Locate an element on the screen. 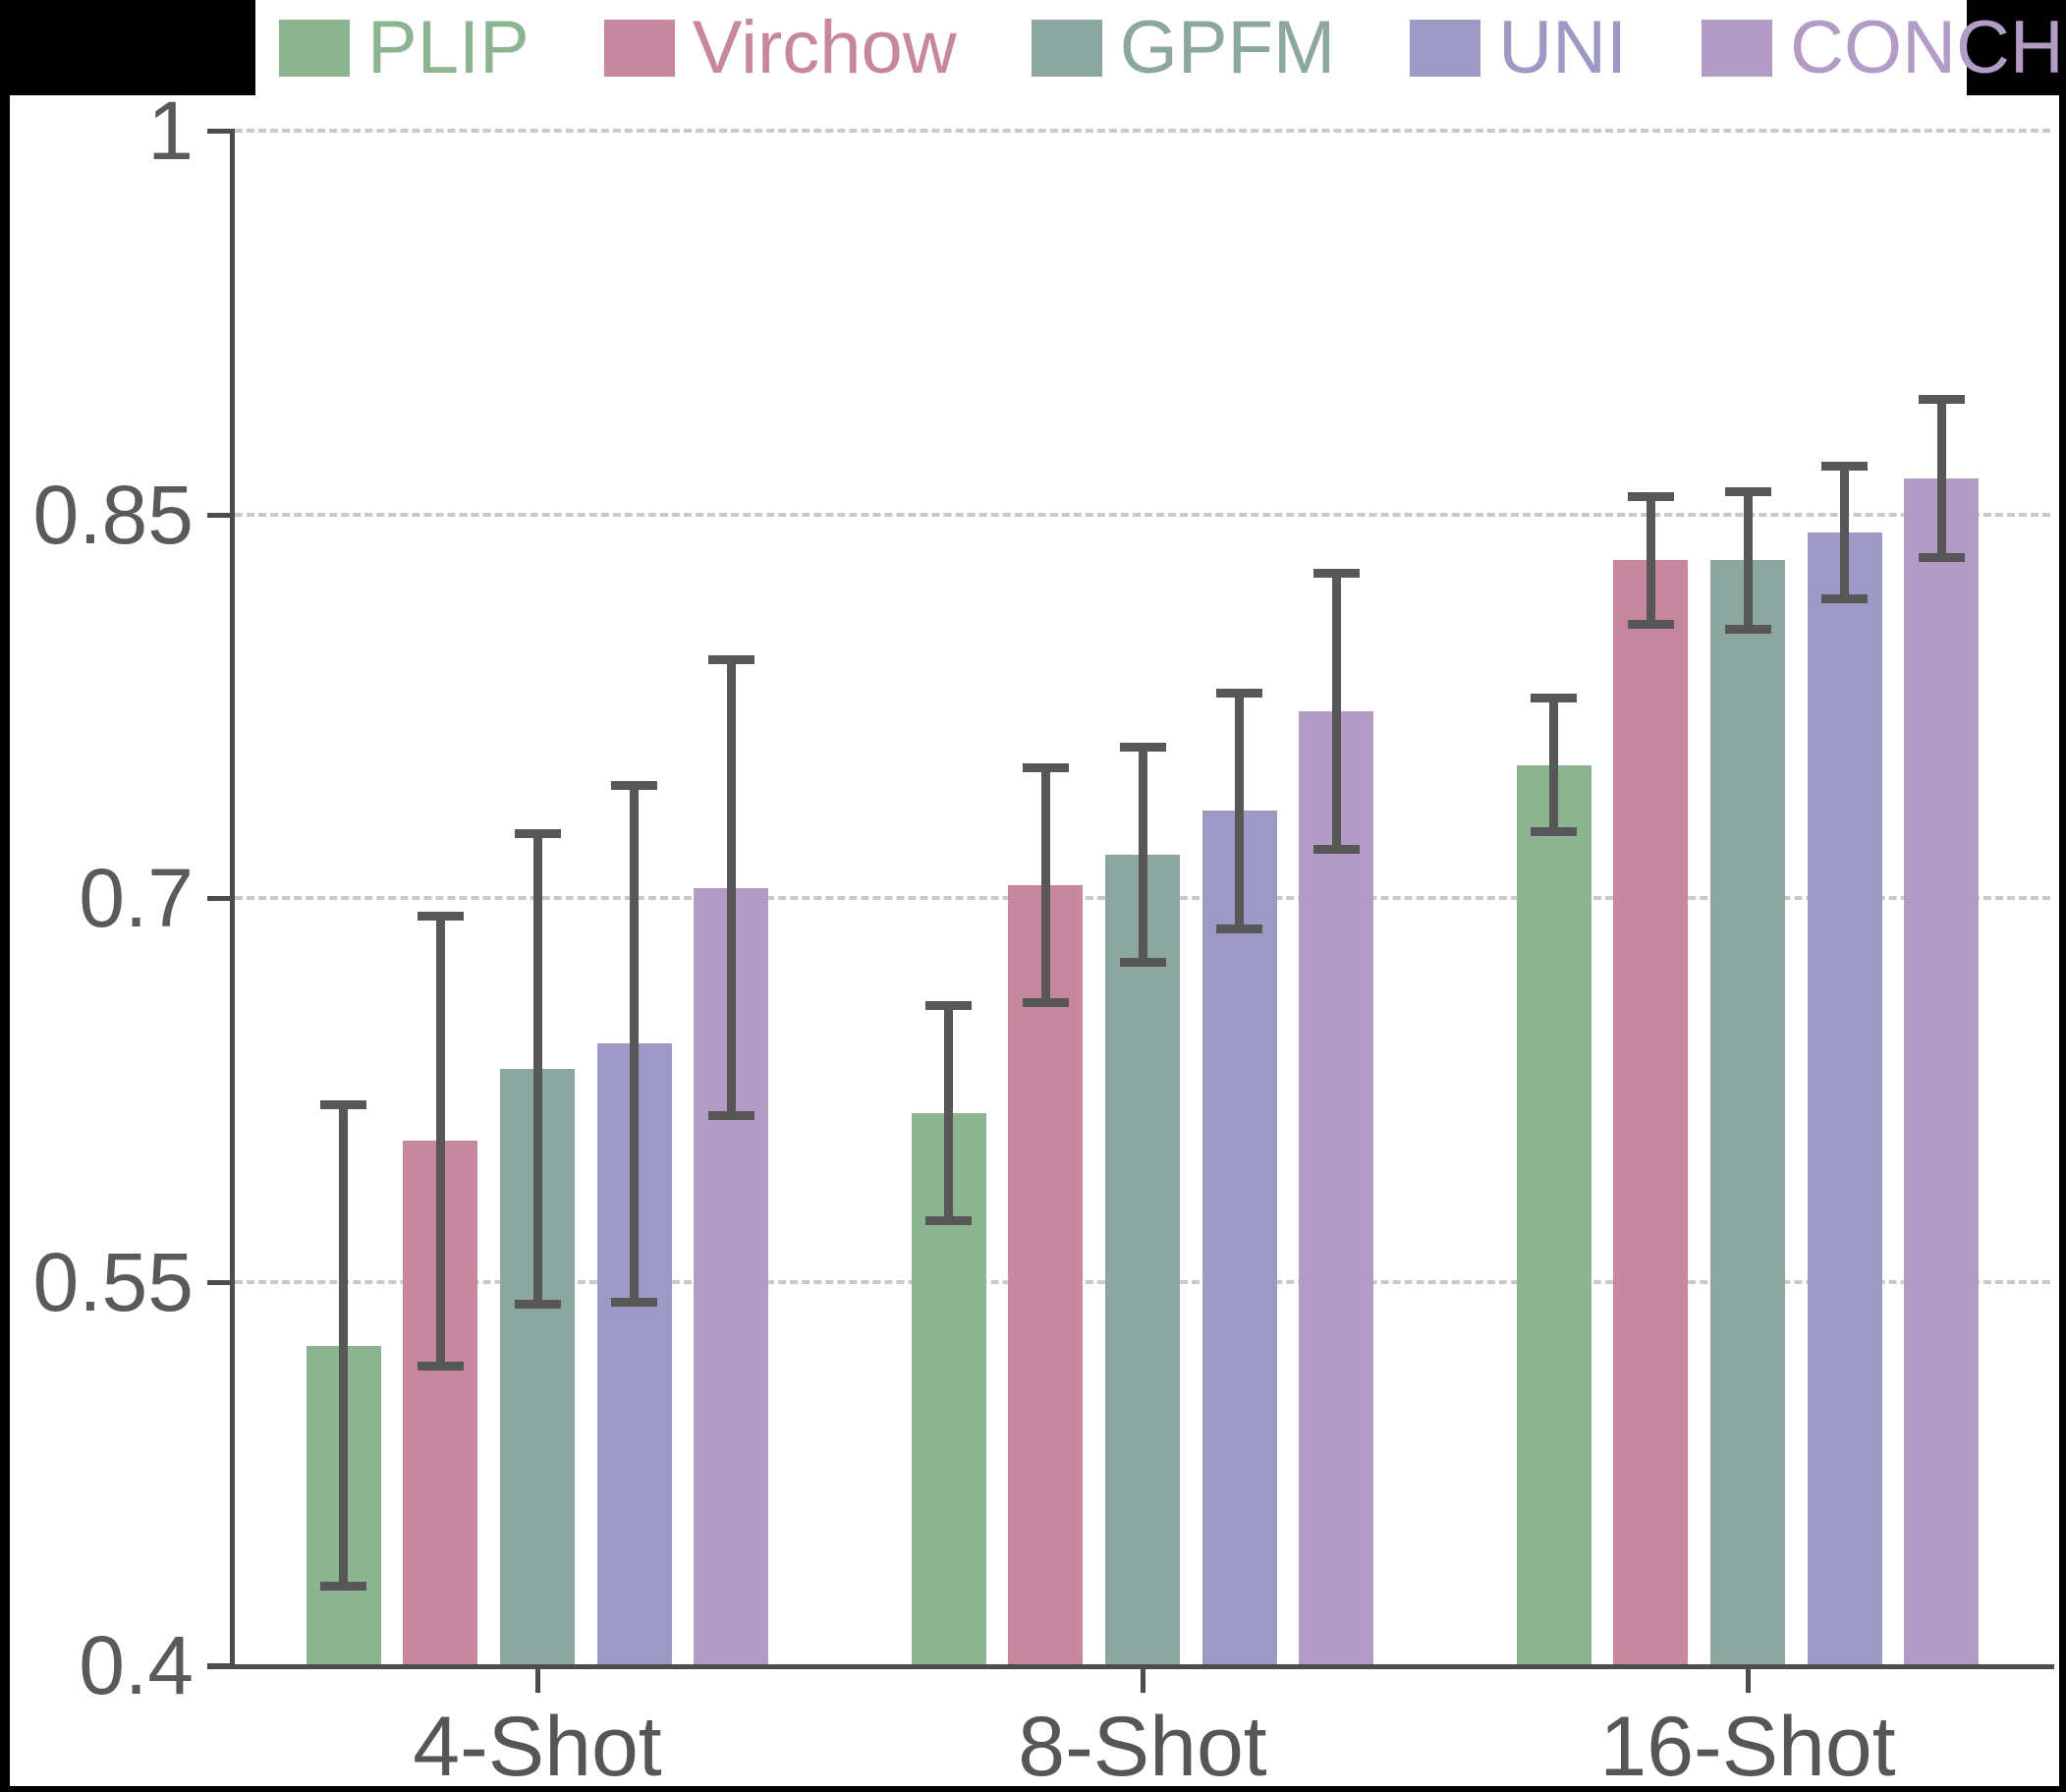 The height and width of the screenshot is (1792, 2066). legend-swatch-uni is located at coordinates (1445, 48).